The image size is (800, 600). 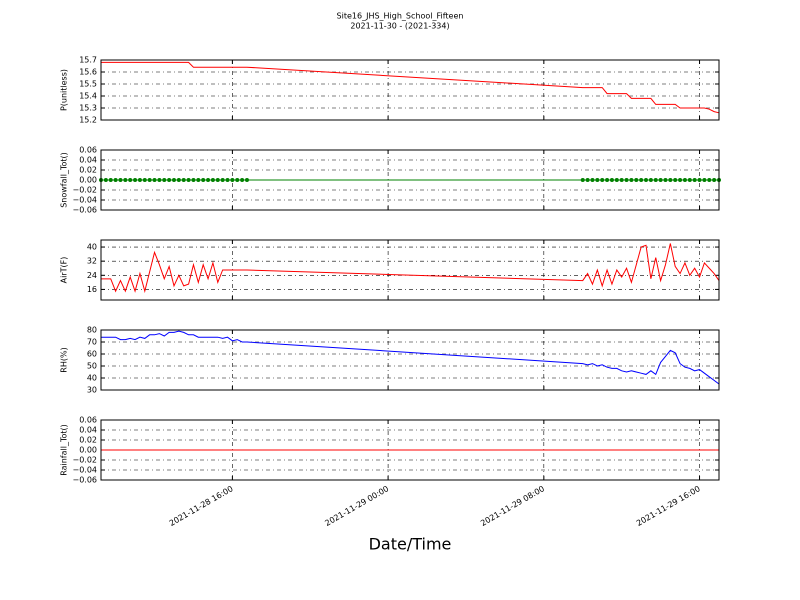 I want to click on x-axis-label: Date/Time, so click(x=410, y=544).